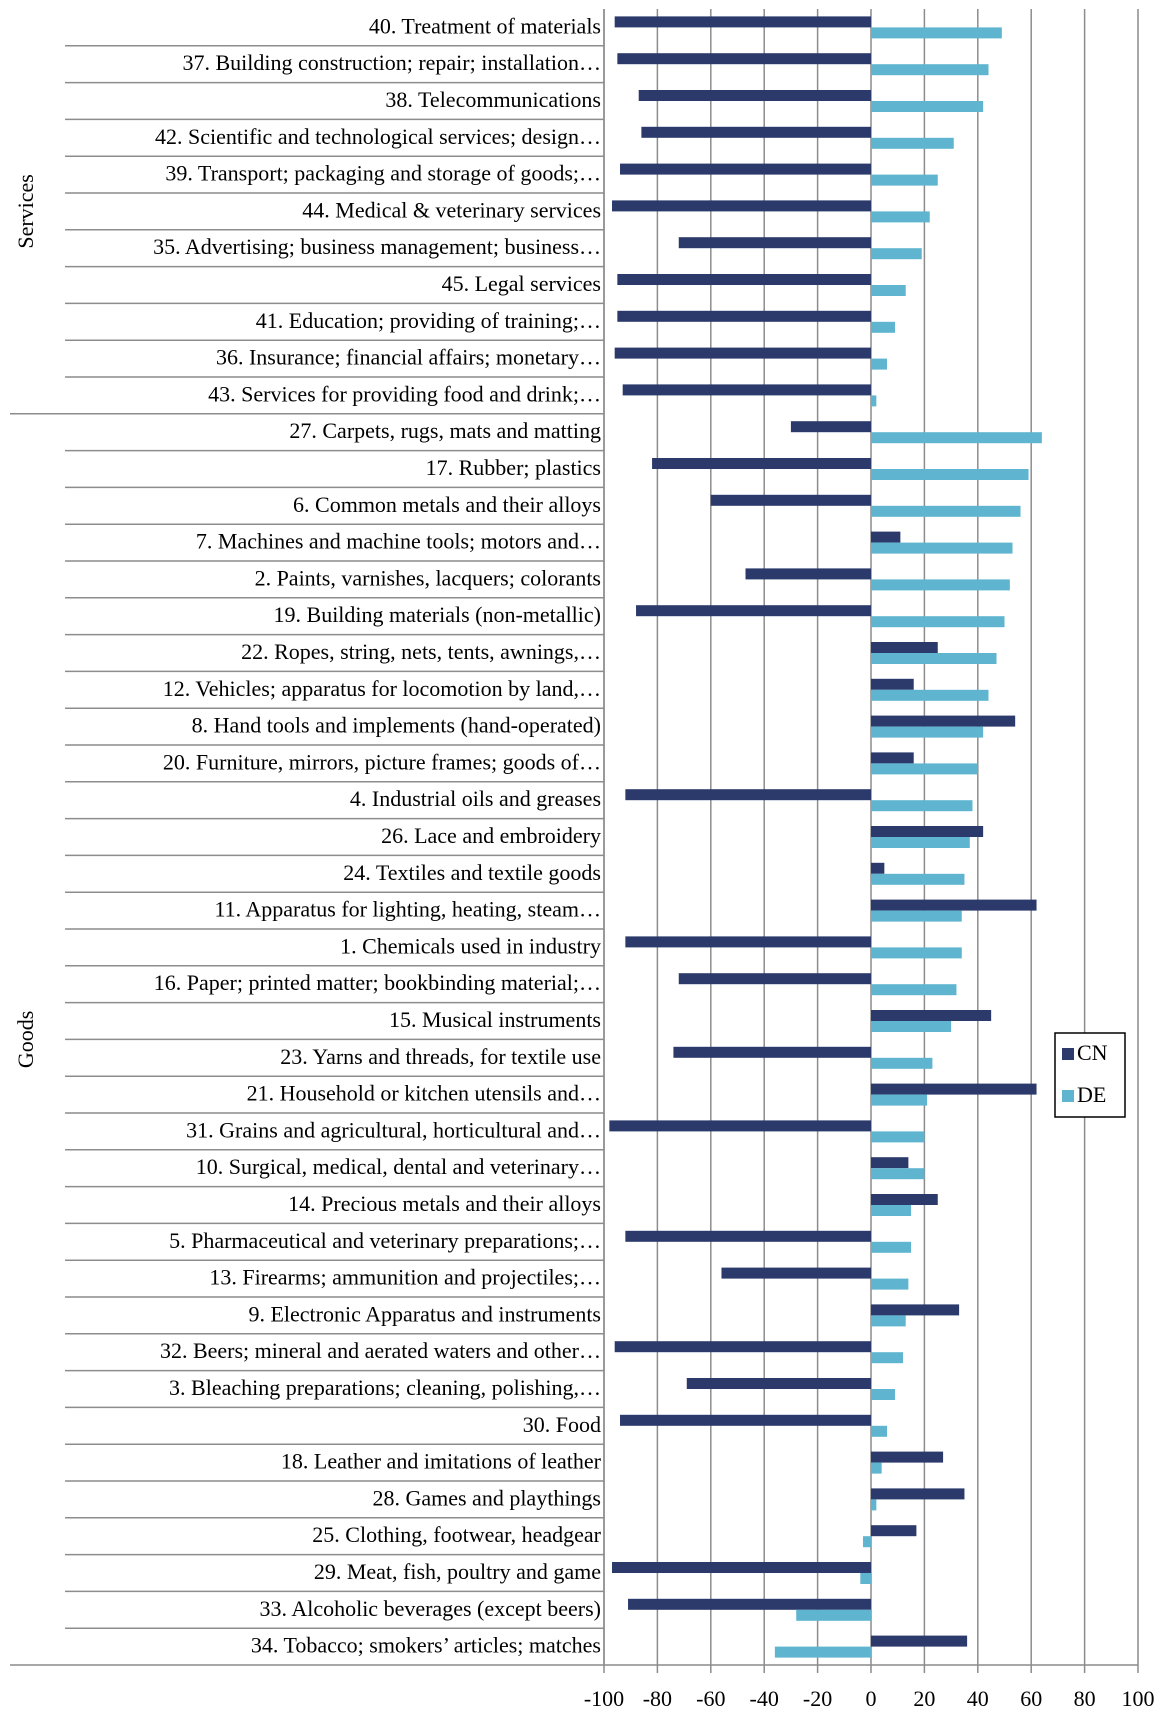 The height and width of the screenshot is (1713, 1171). Describe the element at coordinates (491, 835) in the screenshot. I see `category-label: 26. Lace and embroidery` at that location.